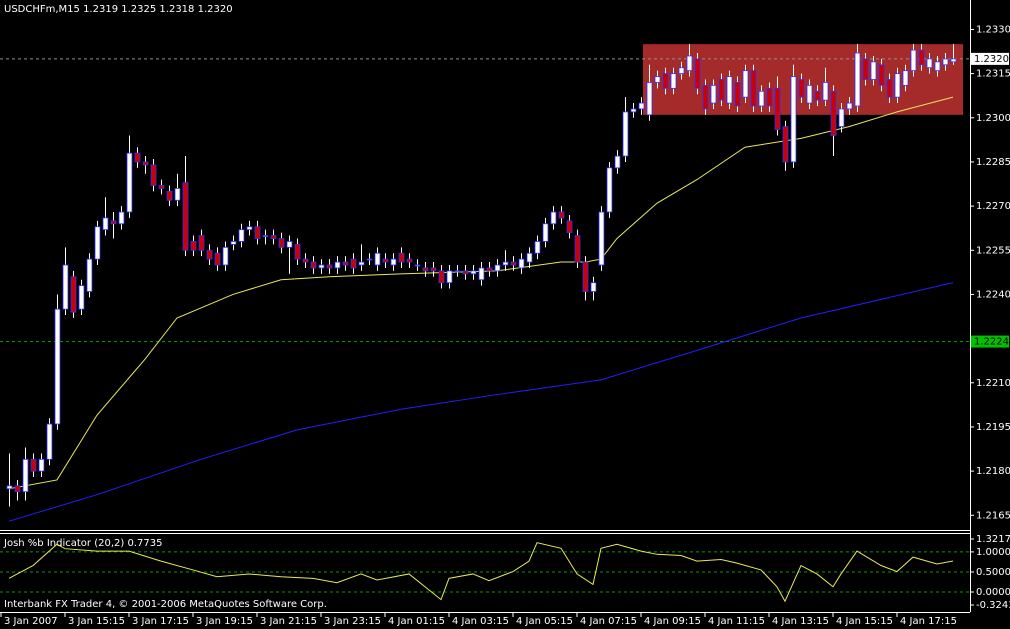  Describe the element at coordinates (608, 621) in the screenshot. I see `x-tick-label: 4 Jan 07:15` at that location.